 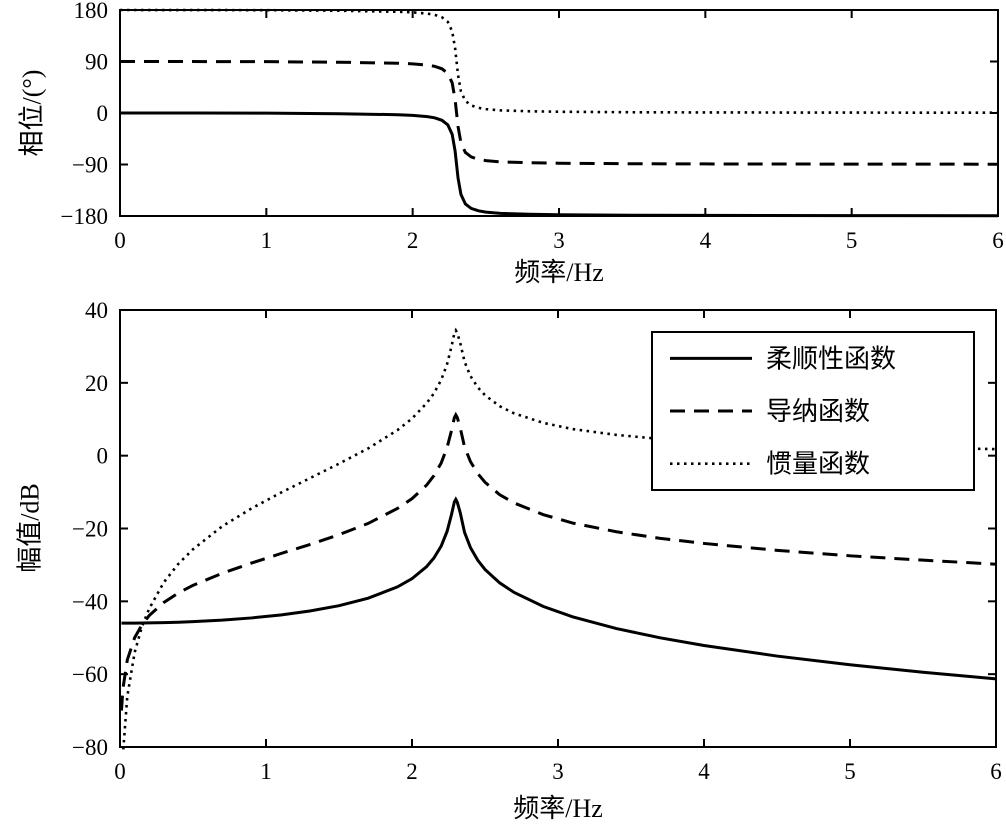 What do you see at coordinates (32, 113) in the screenshot?
I see `phase-y-axis-label: 相位/(°)` at bounding box center [32, 113].